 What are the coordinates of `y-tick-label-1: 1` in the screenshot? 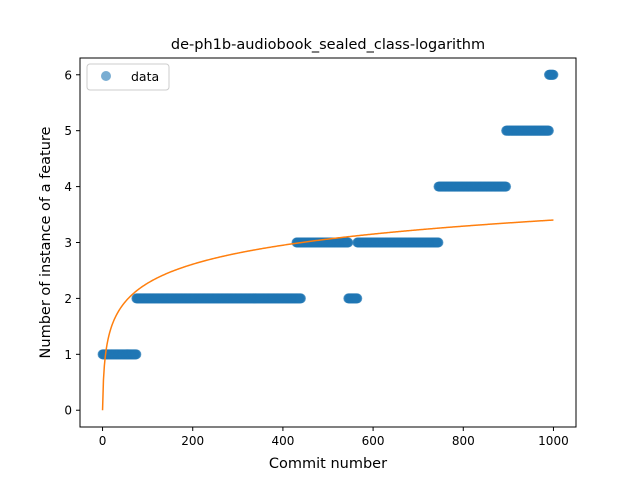 It's located at (68, 355).